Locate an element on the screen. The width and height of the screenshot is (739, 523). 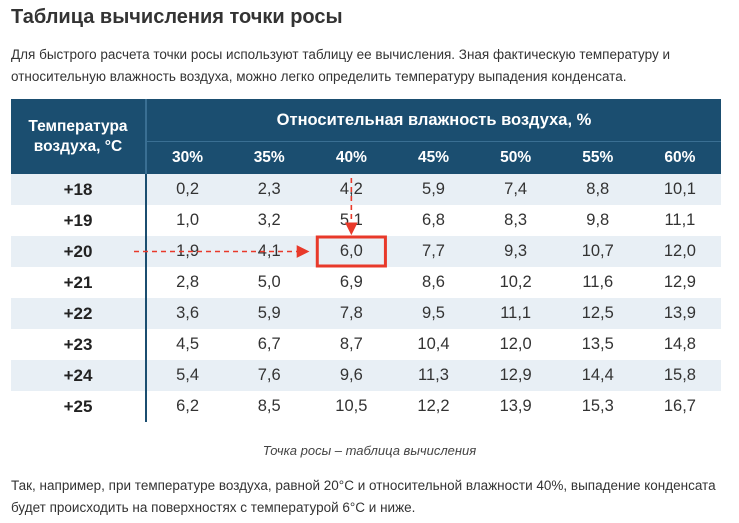
humidity-column-header: 50% is located at coordinates (515, 157).